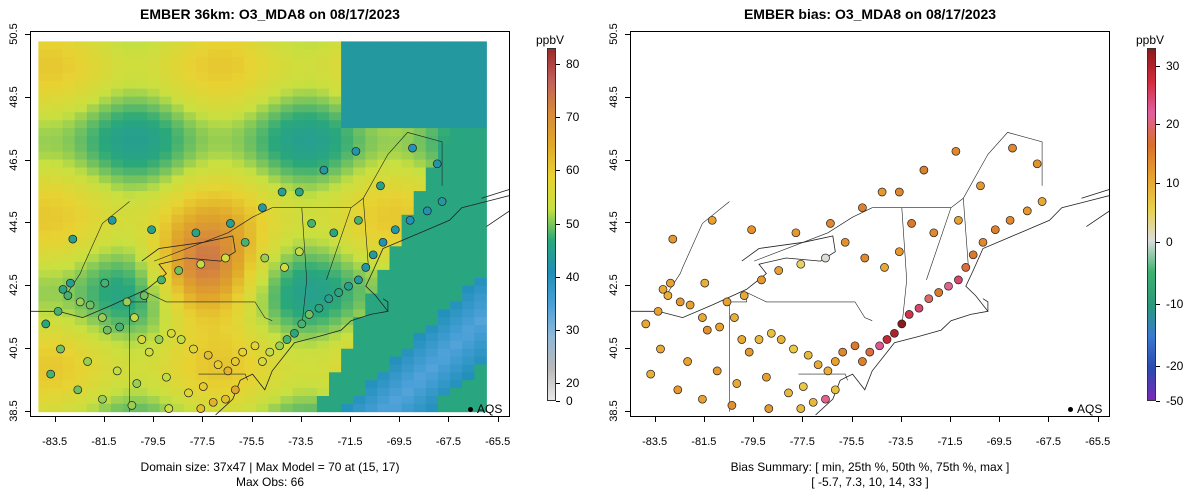  Describe the element at coordinates (614, 411) in the screenshot. I see `y-tick-label: 38.5` at that location.